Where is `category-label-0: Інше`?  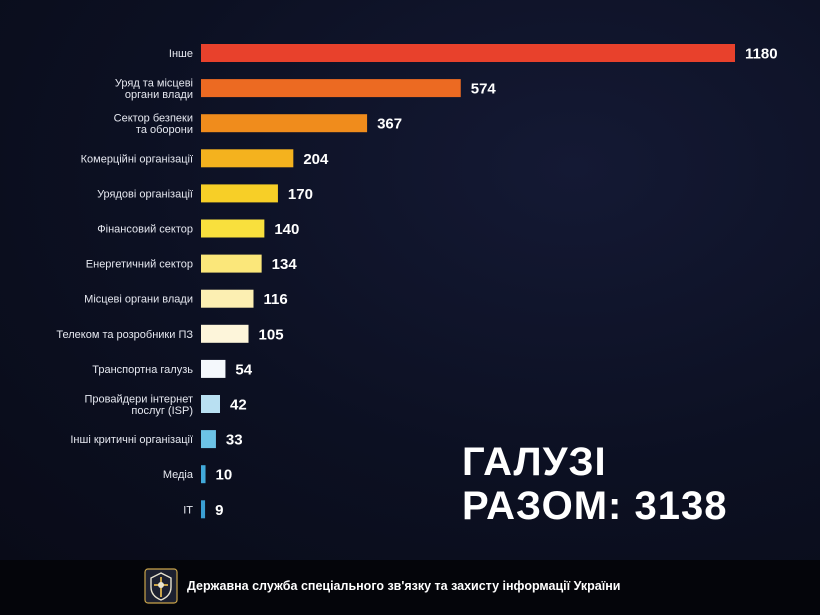 category-label-0: Інше is located at coordinates (181, 54).